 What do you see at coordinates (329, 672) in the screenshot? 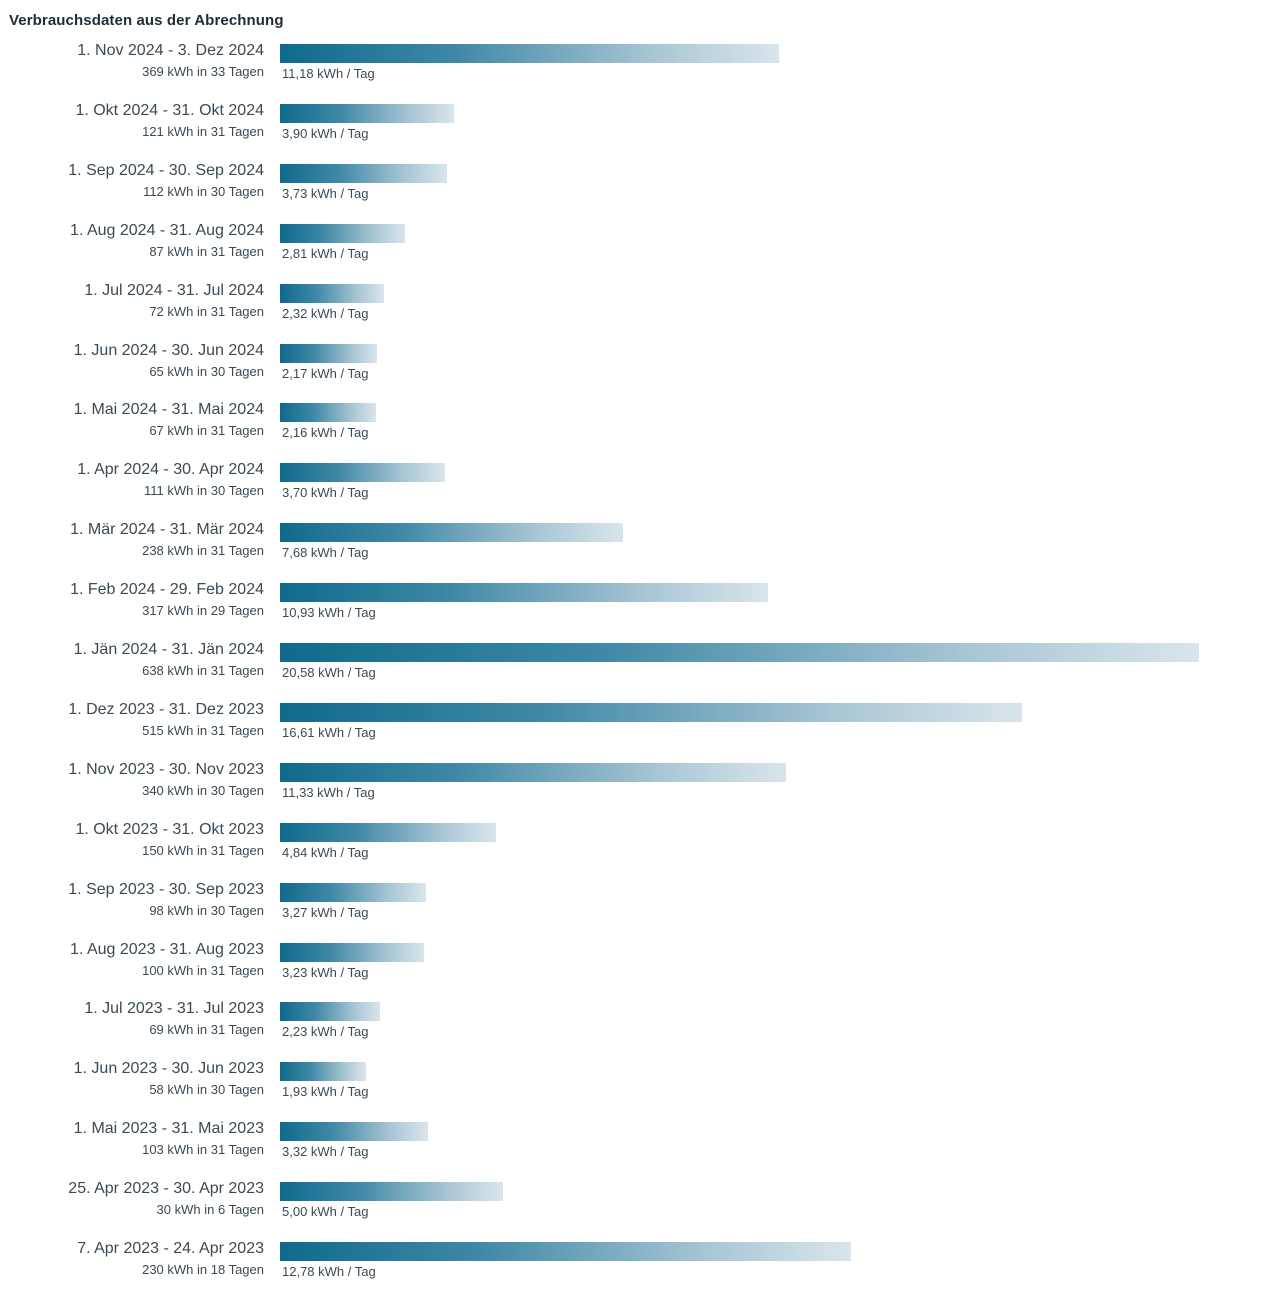
I see `daily-average-label: 20,58 kWh / Tag` at bounding box center [329, 672].